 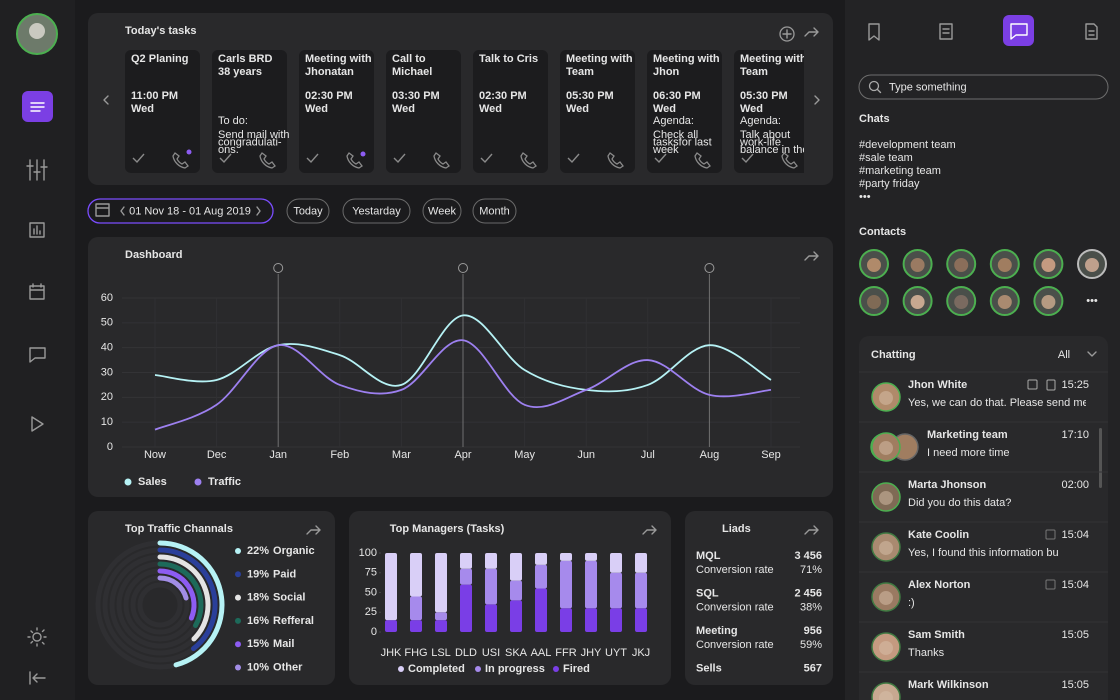 I want to click on more-contacts: •••, so click(x=1092, y=301).